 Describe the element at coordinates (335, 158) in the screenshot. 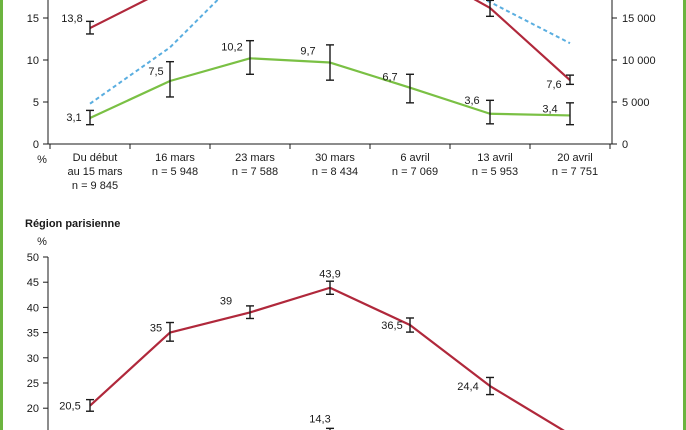

I see `x-tick-label: 30 mars` at that location.